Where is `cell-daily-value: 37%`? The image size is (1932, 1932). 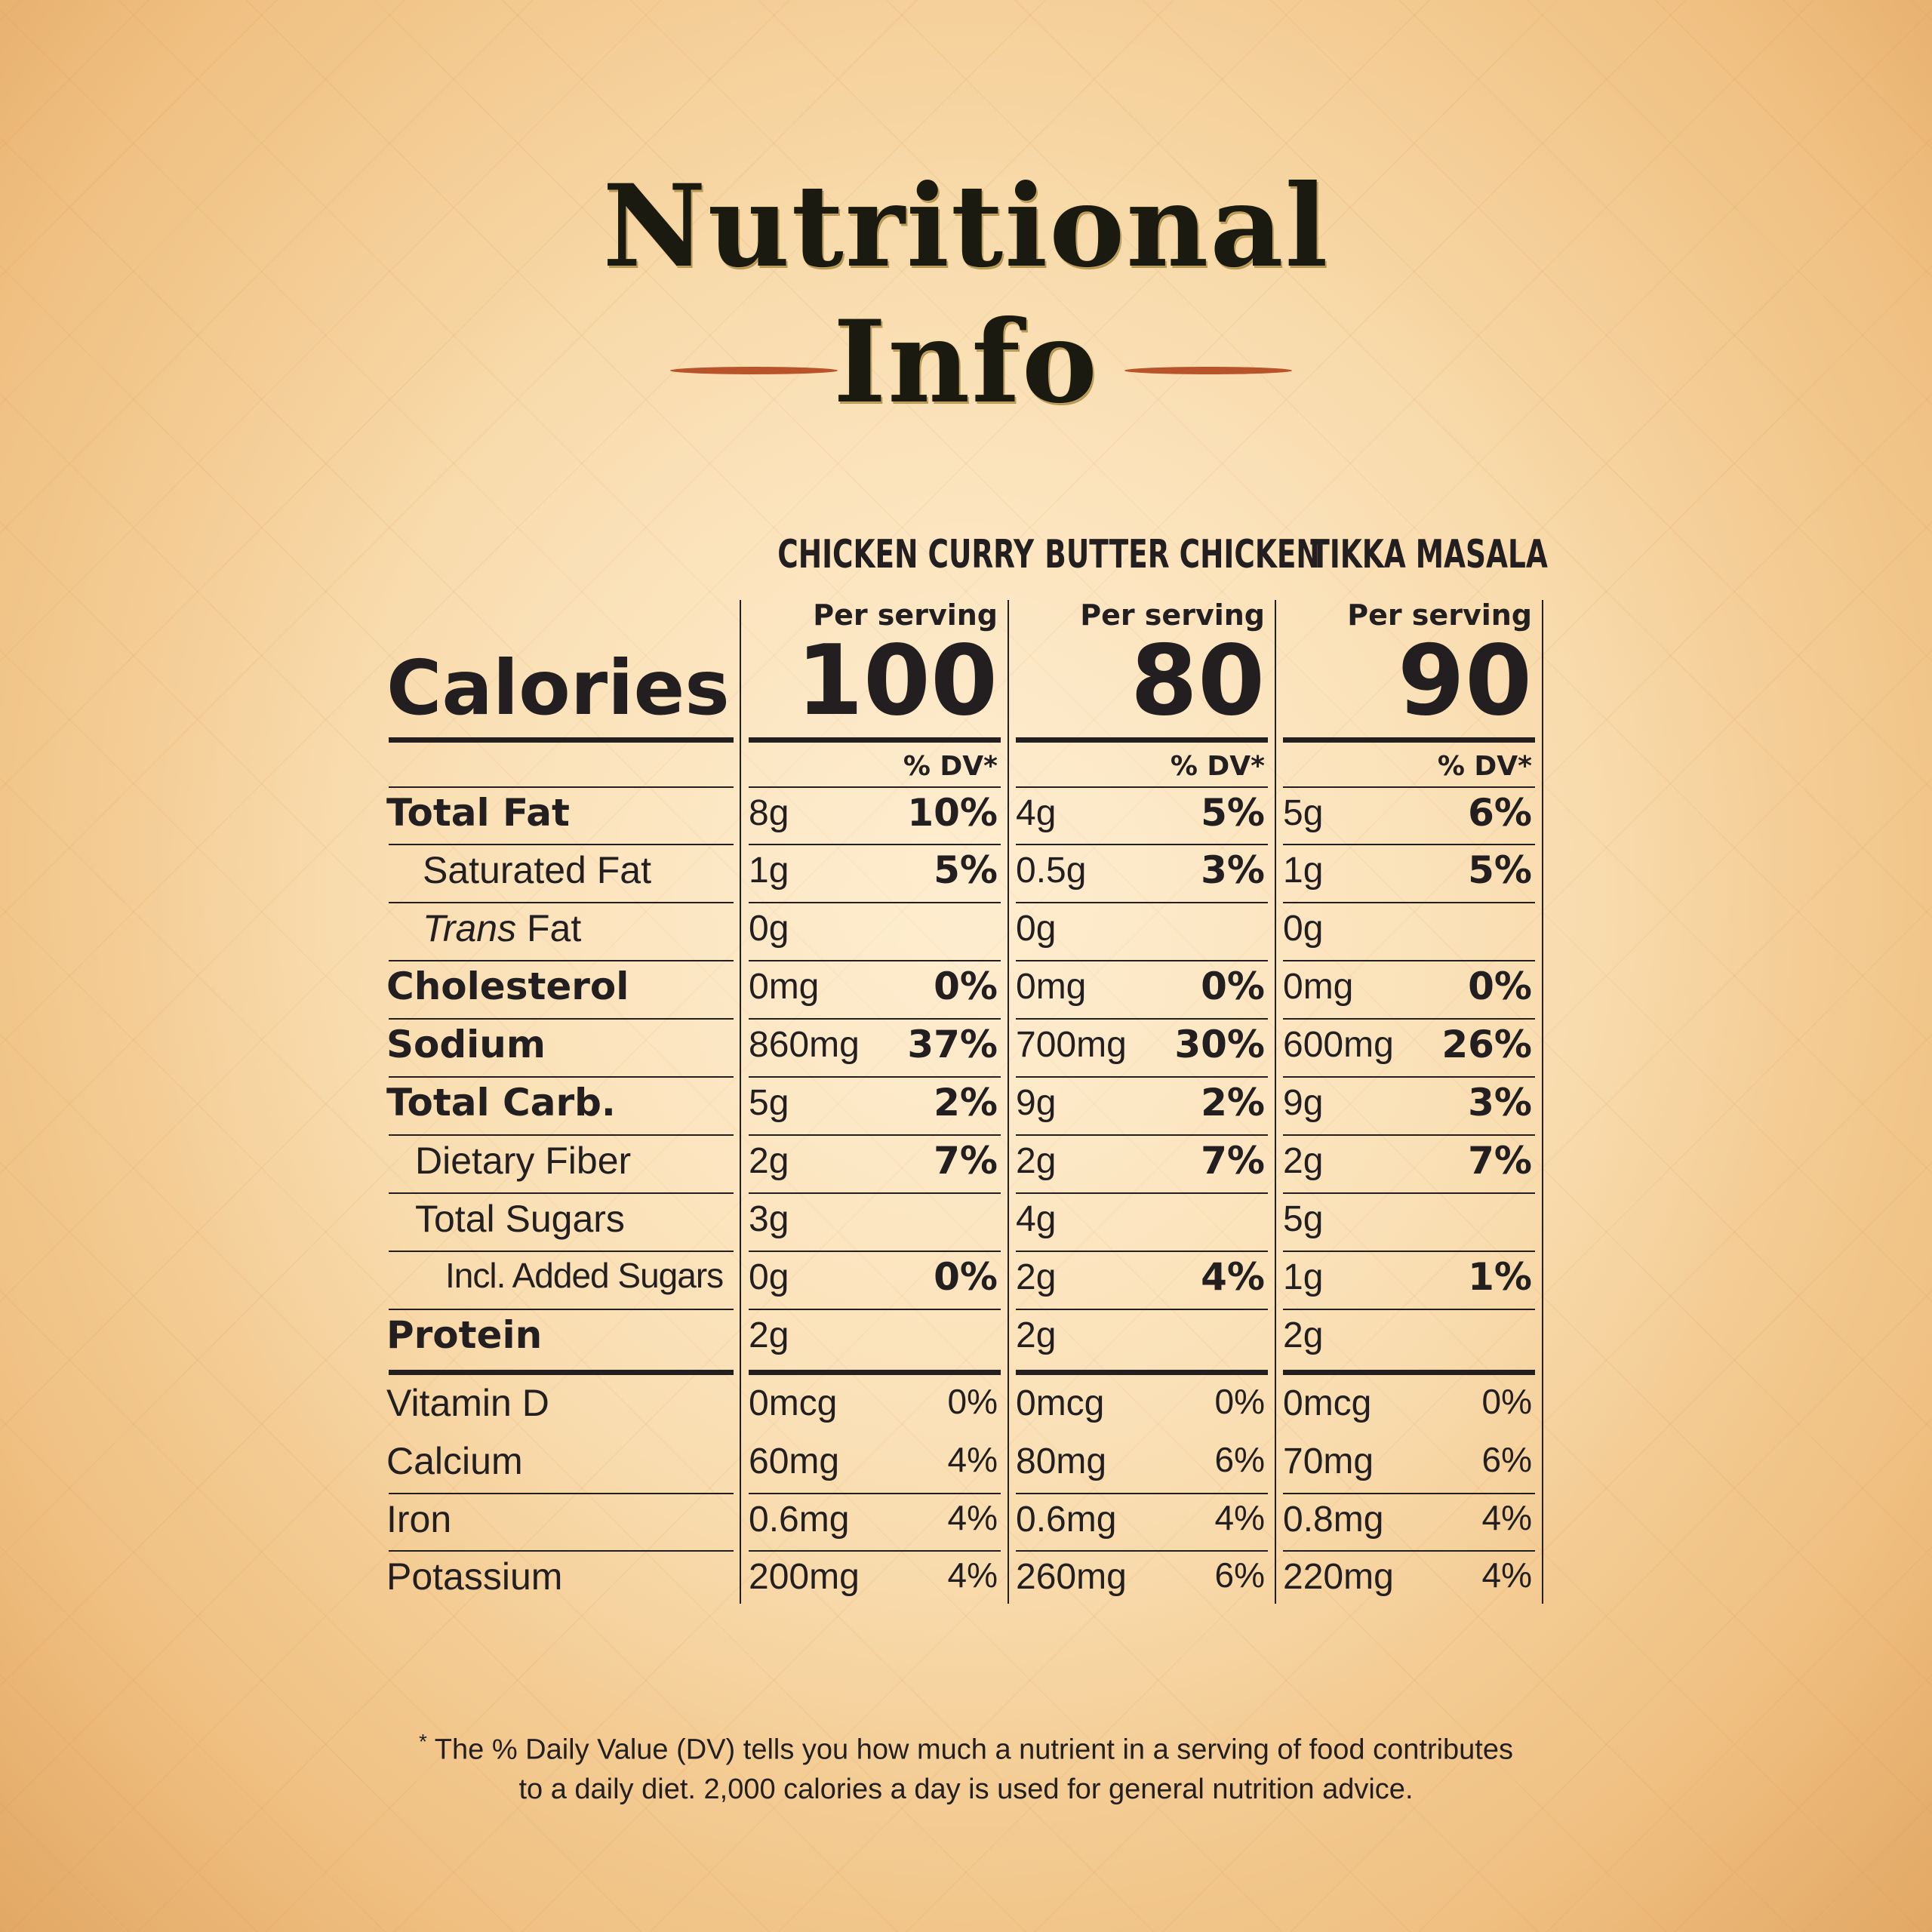 cell-daily-value: 37% is located at coordinates (952, 1044).